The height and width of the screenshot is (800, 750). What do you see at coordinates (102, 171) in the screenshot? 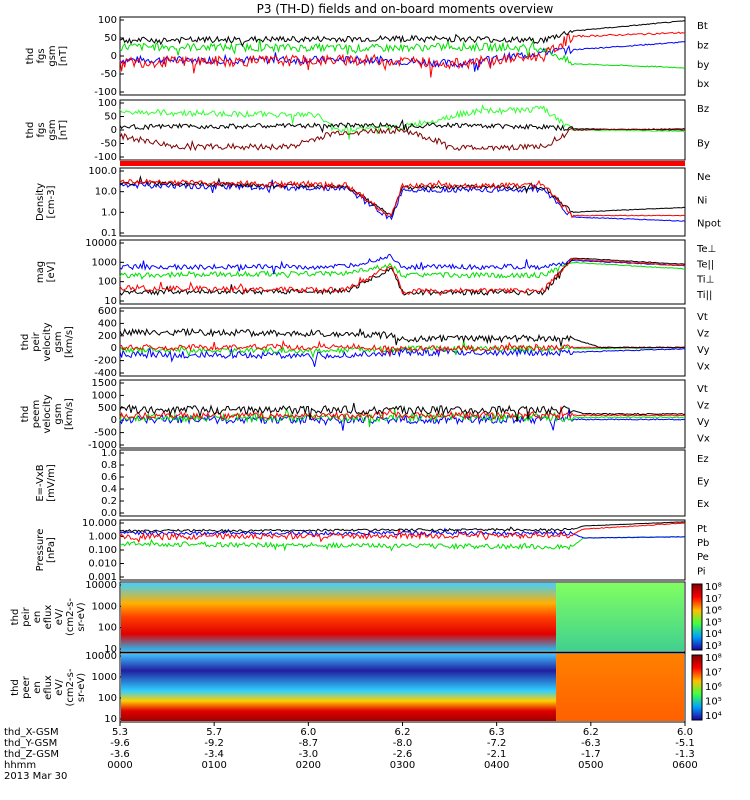
I see `y-tick-label: 100.0` at bounding box center [102, 171].